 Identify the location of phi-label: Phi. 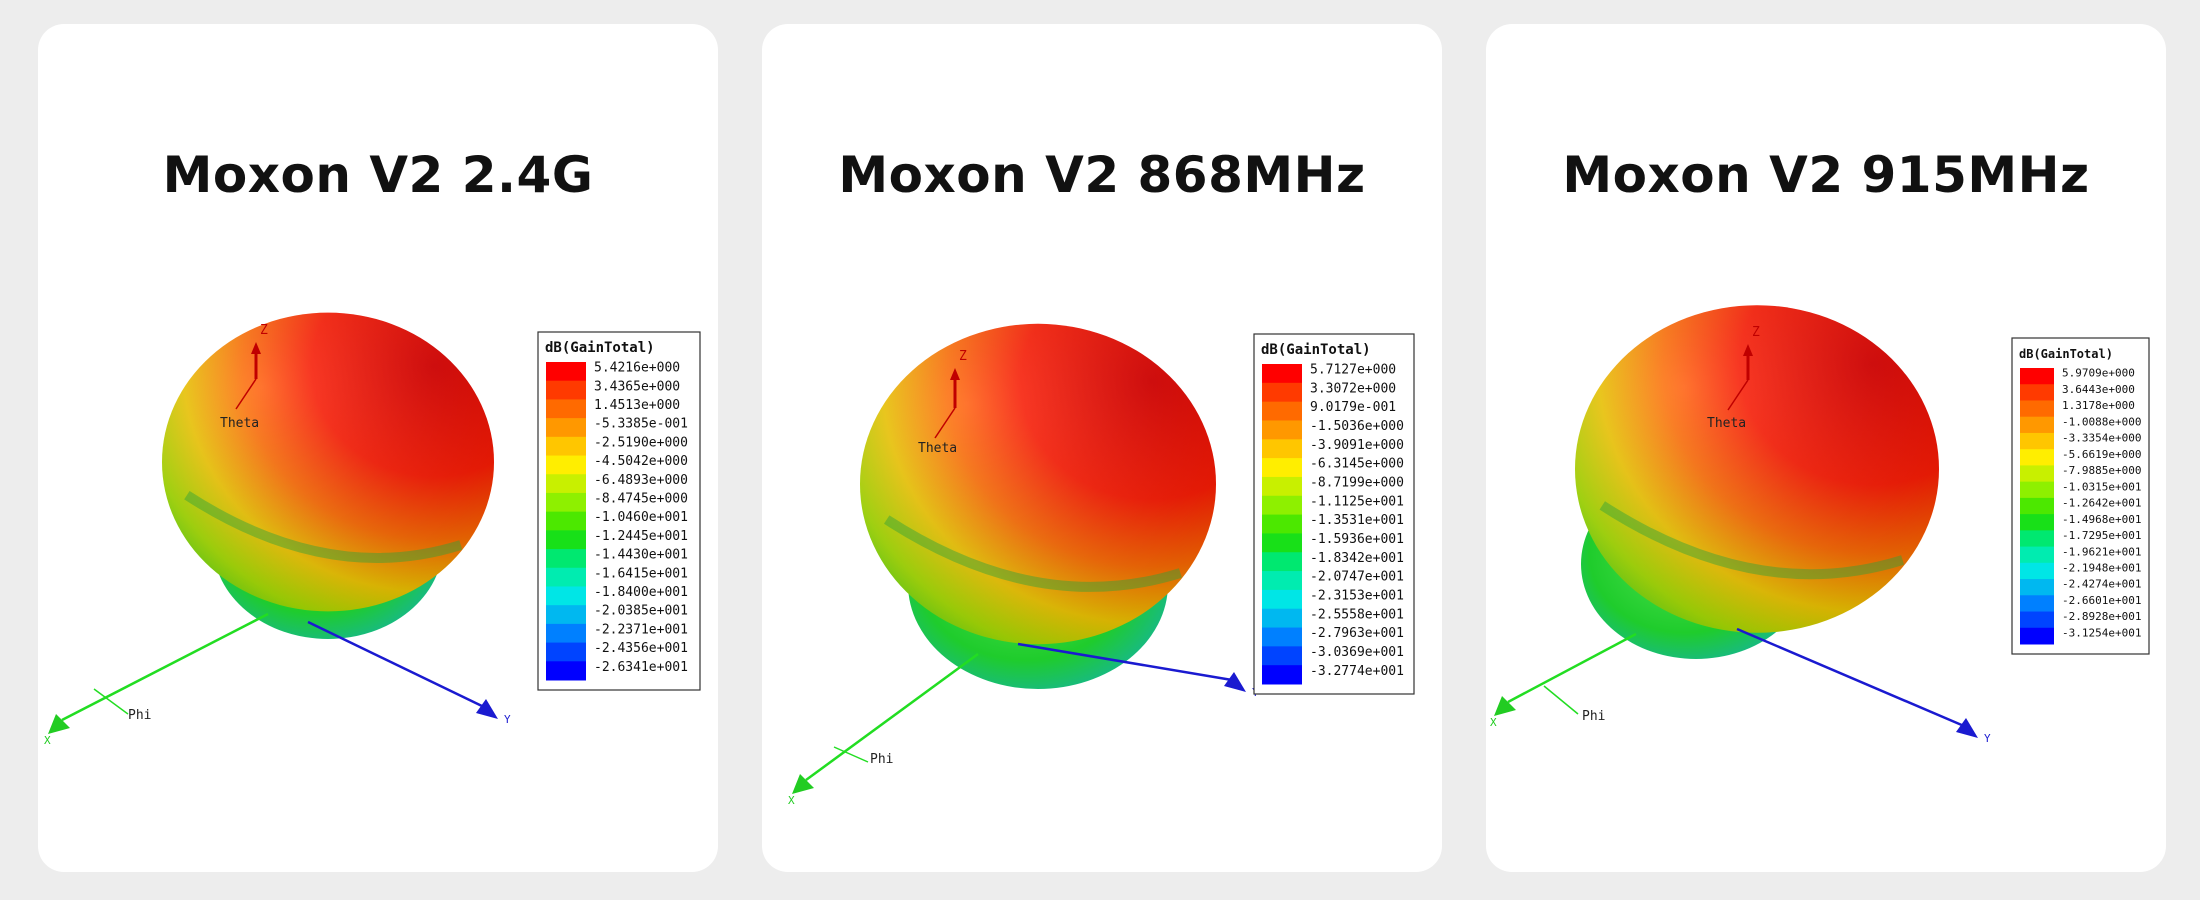
(139, 715).